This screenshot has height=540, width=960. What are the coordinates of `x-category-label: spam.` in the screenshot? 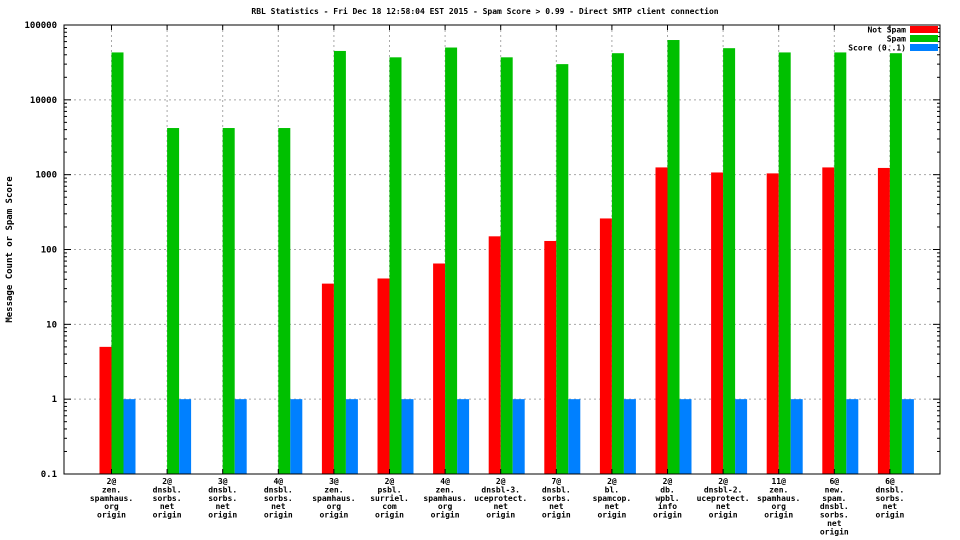 It's located at (834, 498).